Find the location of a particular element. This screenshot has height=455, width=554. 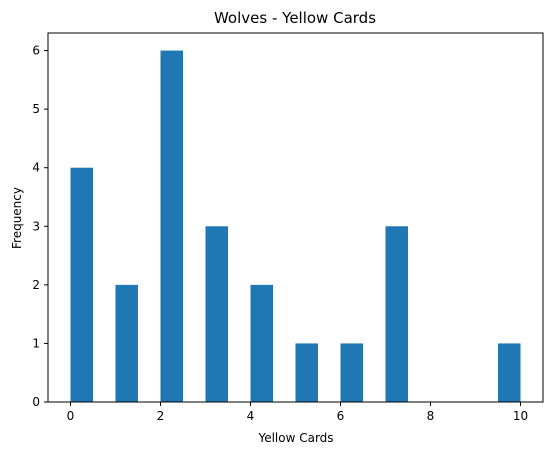

x-axis-label: Yellow Cards is located at coordinates (295, 438).